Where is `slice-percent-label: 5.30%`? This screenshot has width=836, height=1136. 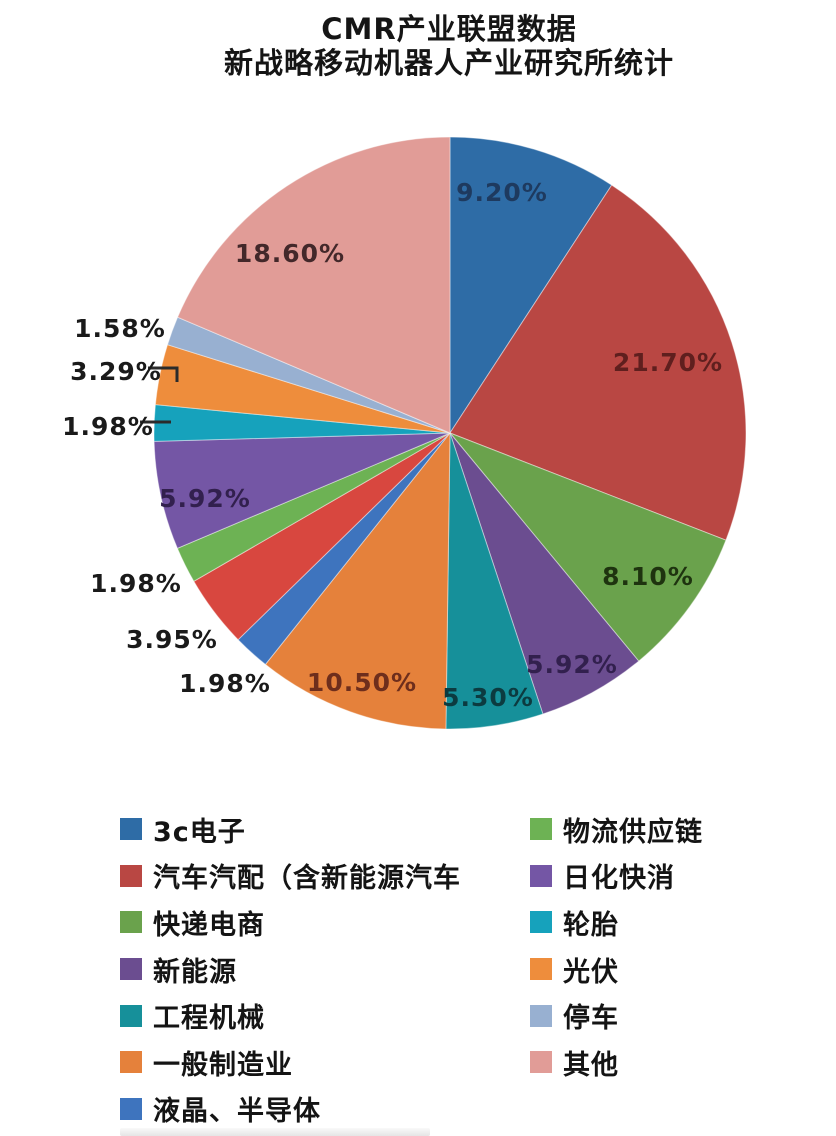
slice-percent-label: 5.30% is located at coordinates (488, 697).